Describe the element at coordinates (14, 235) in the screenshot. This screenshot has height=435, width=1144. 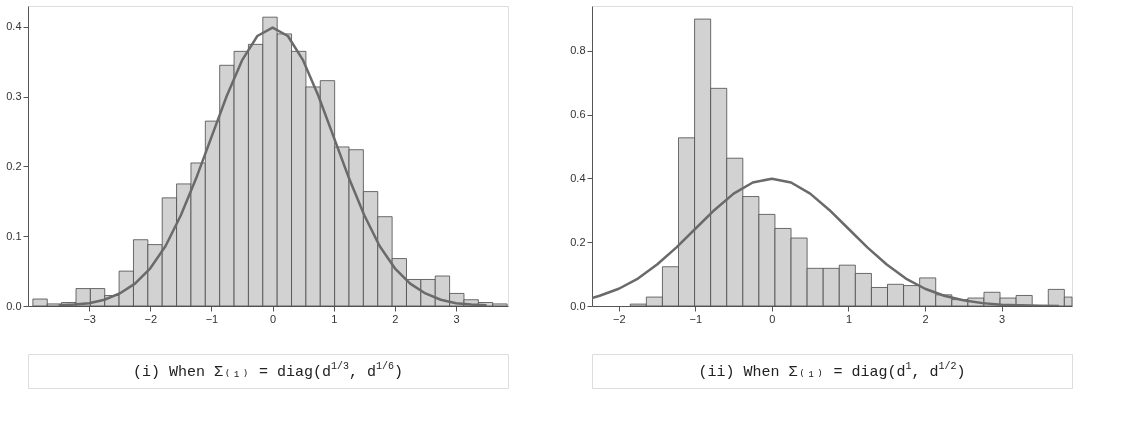
I see `y-tick-label: 0.1` at that location.